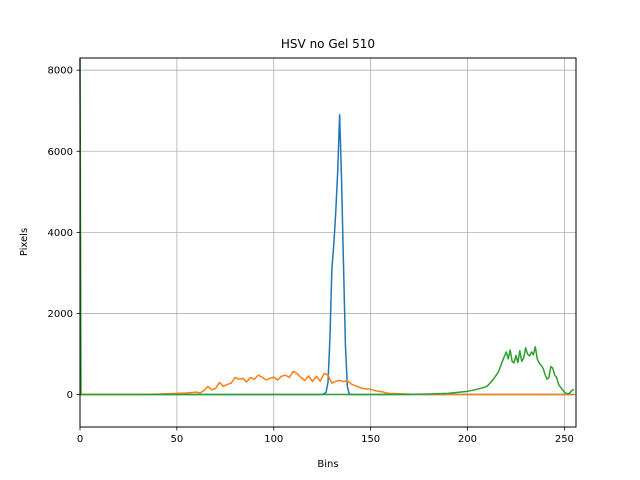 The width and height of the screenshot is (640, 480). What do you see at coordinates (60, 152) in the screenshot?
I see `y-tick-label: 6000` at bounding box center [60, 152].